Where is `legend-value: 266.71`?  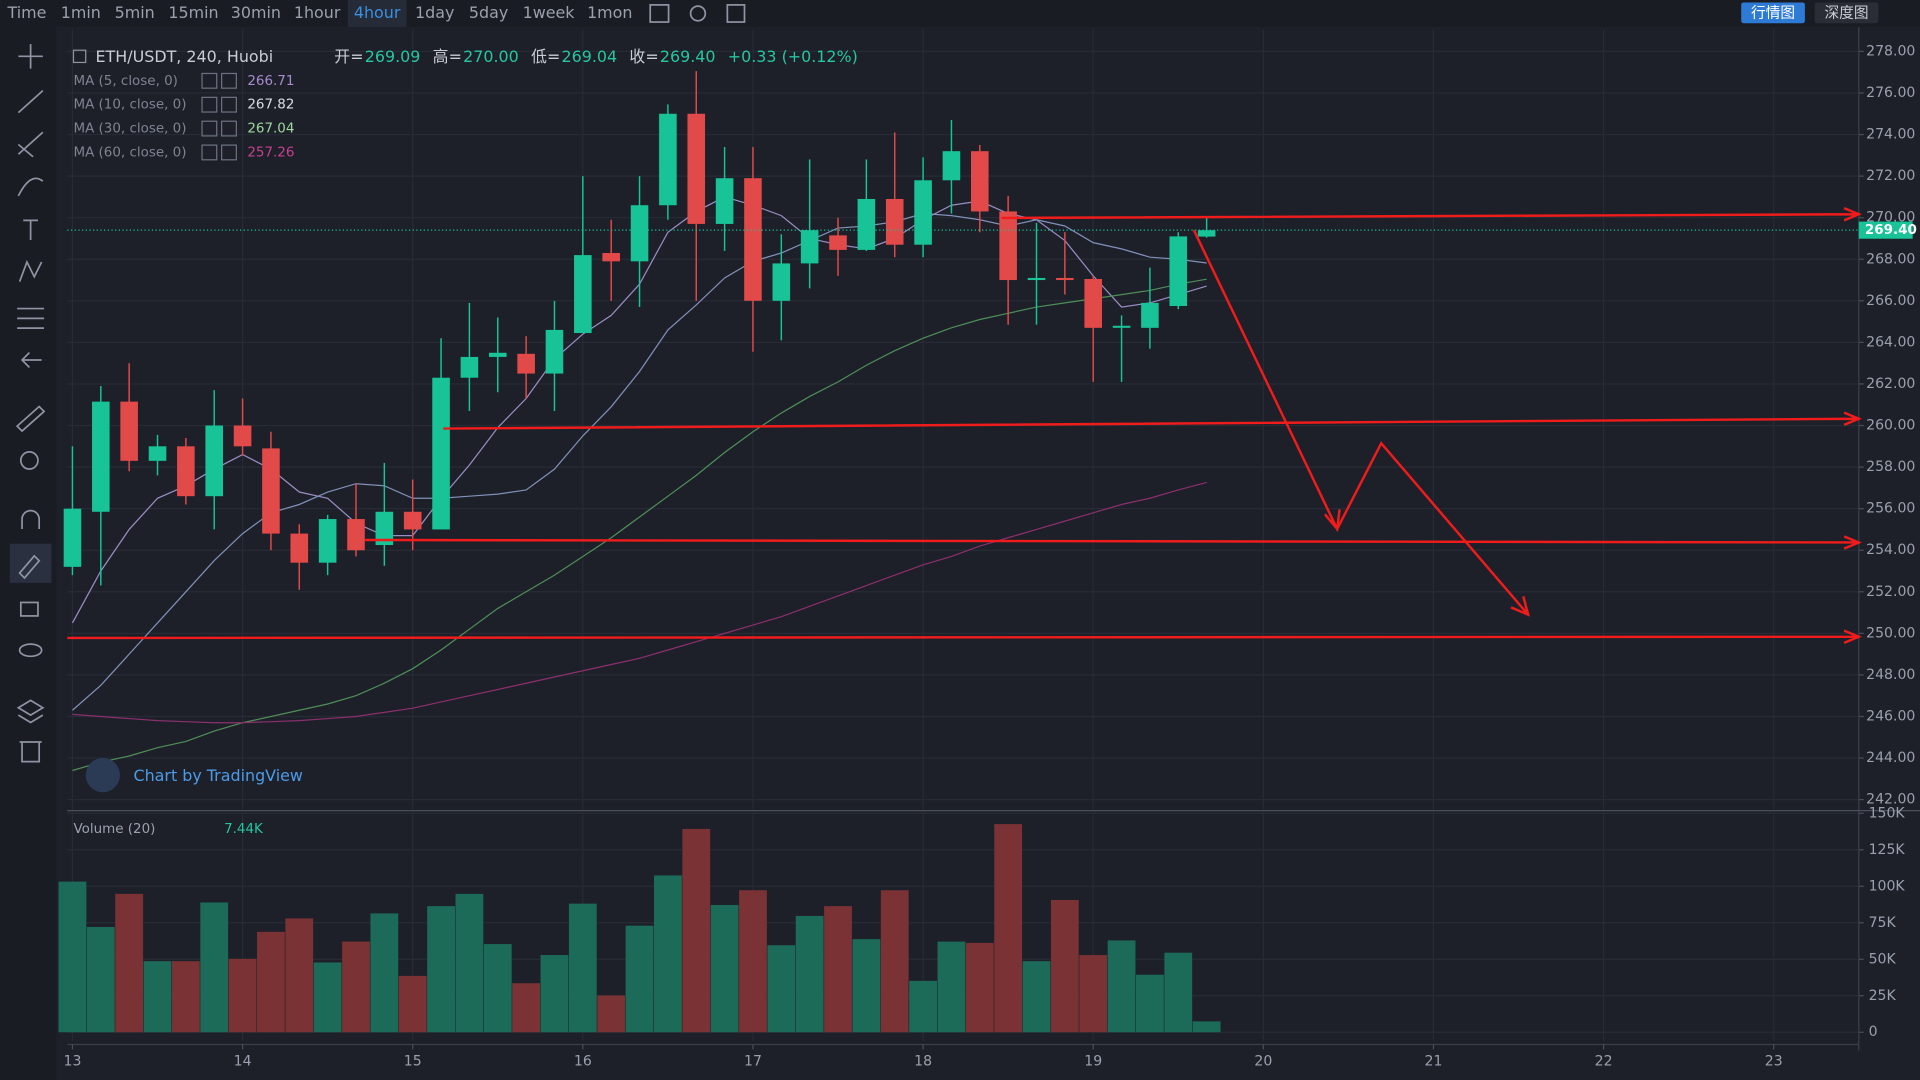 legend-value: 266.71 is located at coordinates (270, 81).